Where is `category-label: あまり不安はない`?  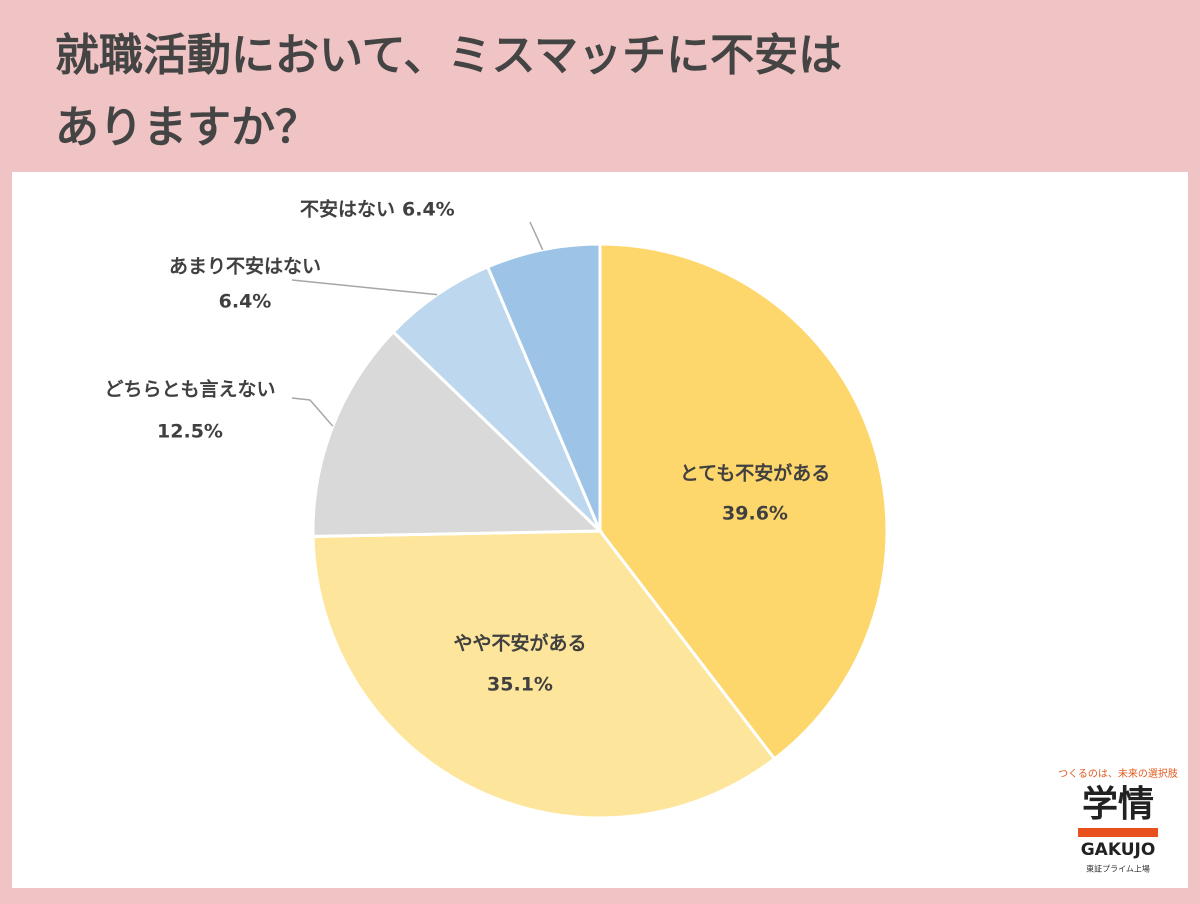
category-label: あまり不安はない is located at coordinates (245, 266).